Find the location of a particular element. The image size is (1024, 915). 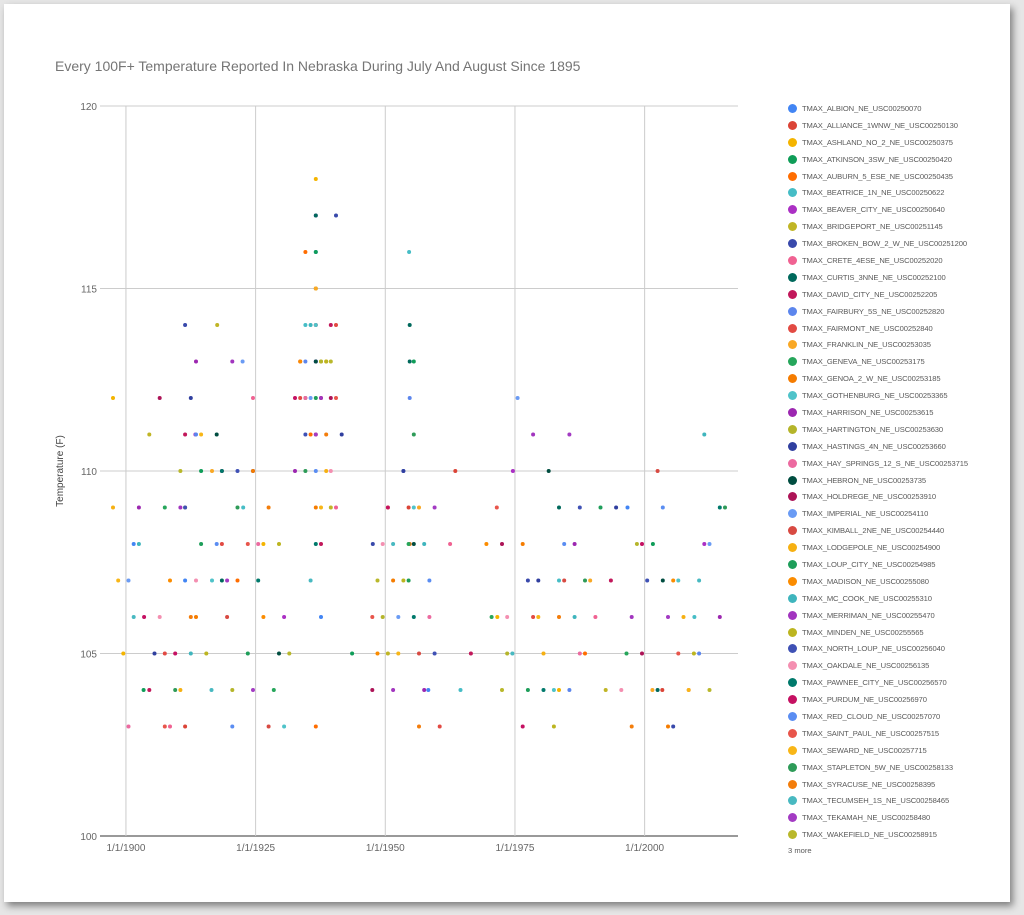

legend-item: TMAX_FAIRMONT_NE_USC00252840 is located at coordinates (895, 328).